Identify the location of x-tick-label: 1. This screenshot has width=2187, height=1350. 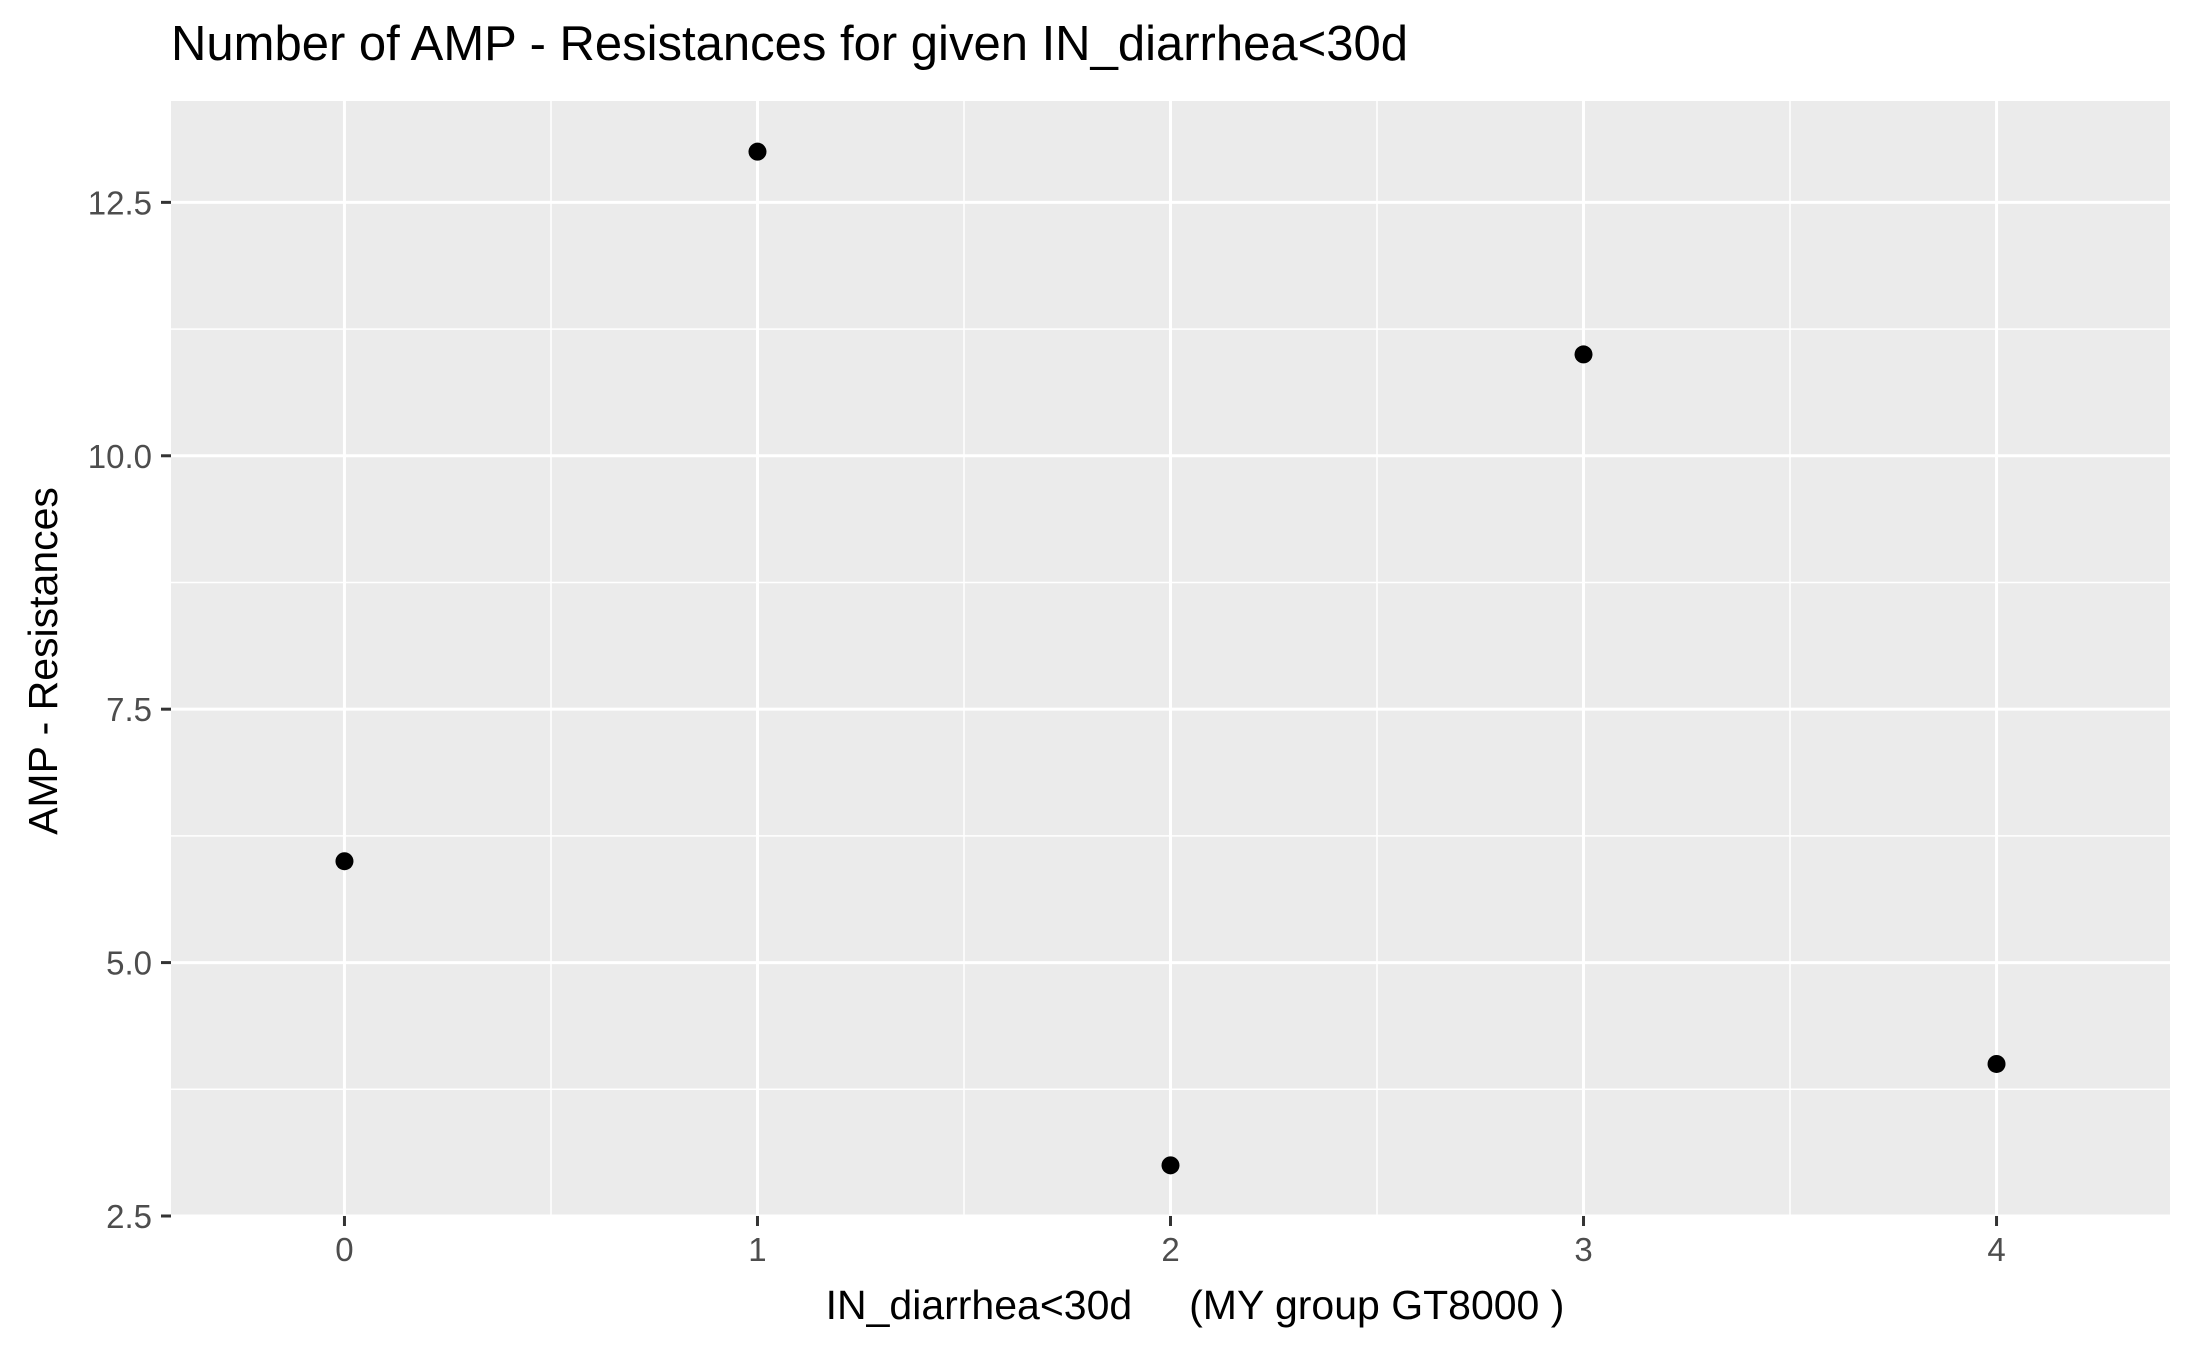
(757, 1249).